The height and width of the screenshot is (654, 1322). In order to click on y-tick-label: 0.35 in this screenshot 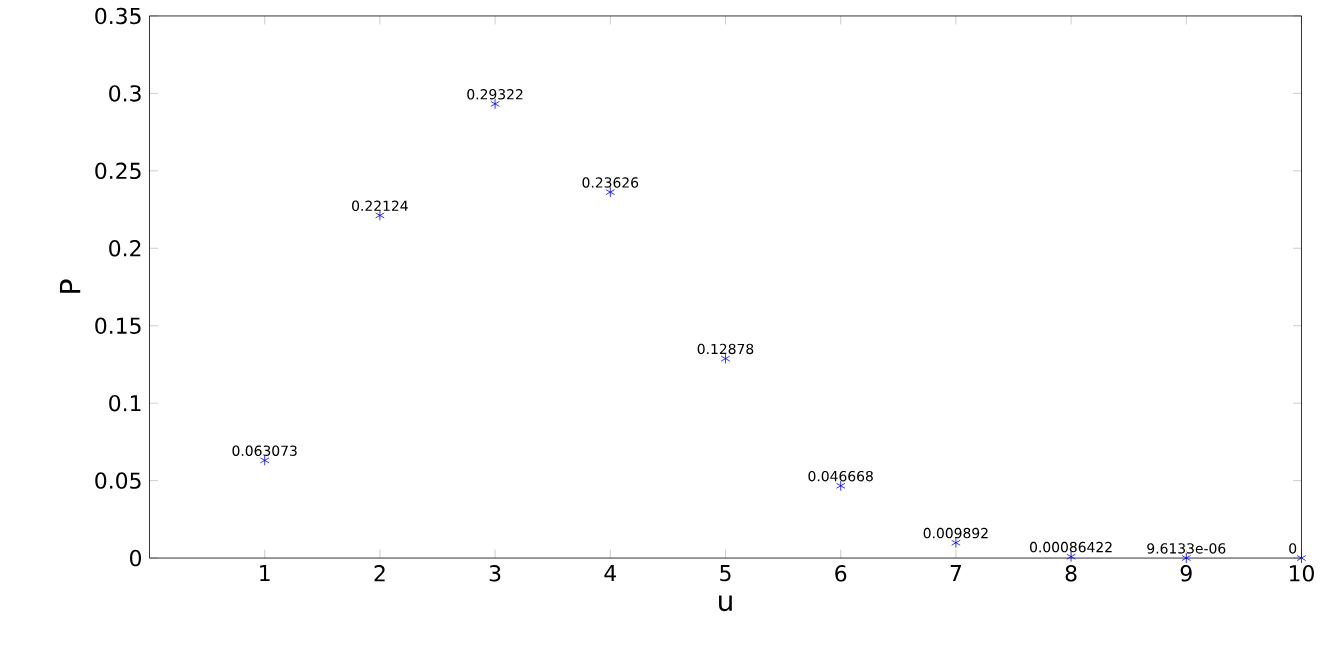, I will do `click(118, 16)`.